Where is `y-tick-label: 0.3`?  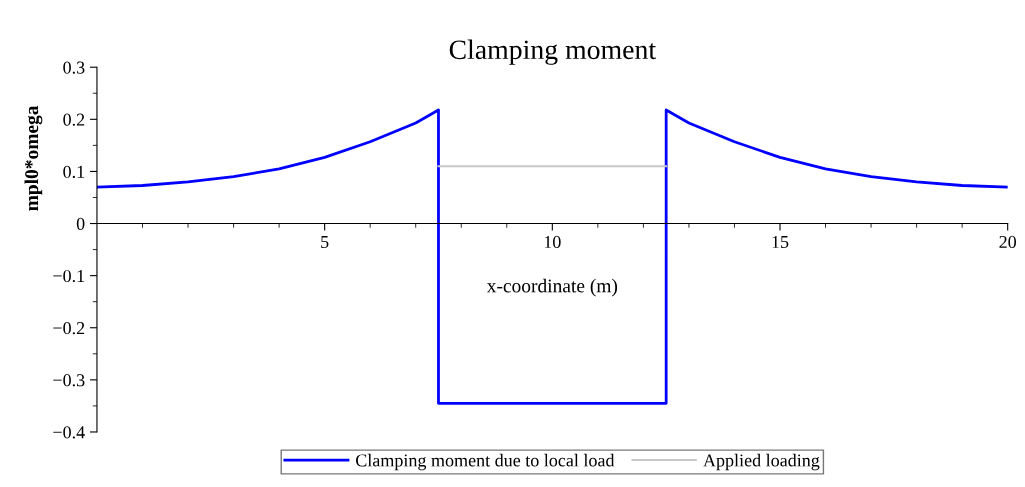
y-tick-label: 0.3 is located at coordinates (74, 67).